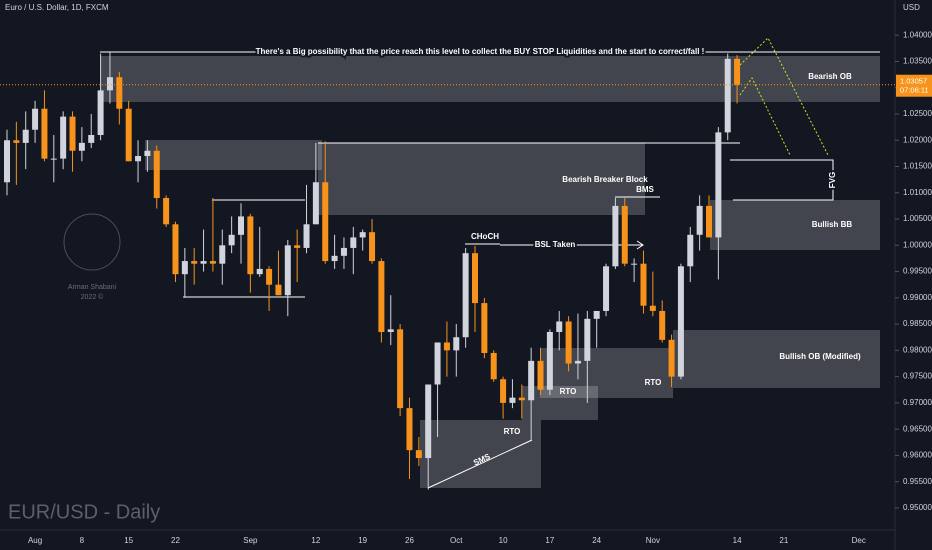  Describe the element at coordinates (175, 540) in the screenshot. I see `x-tick-label: 22` at that location.